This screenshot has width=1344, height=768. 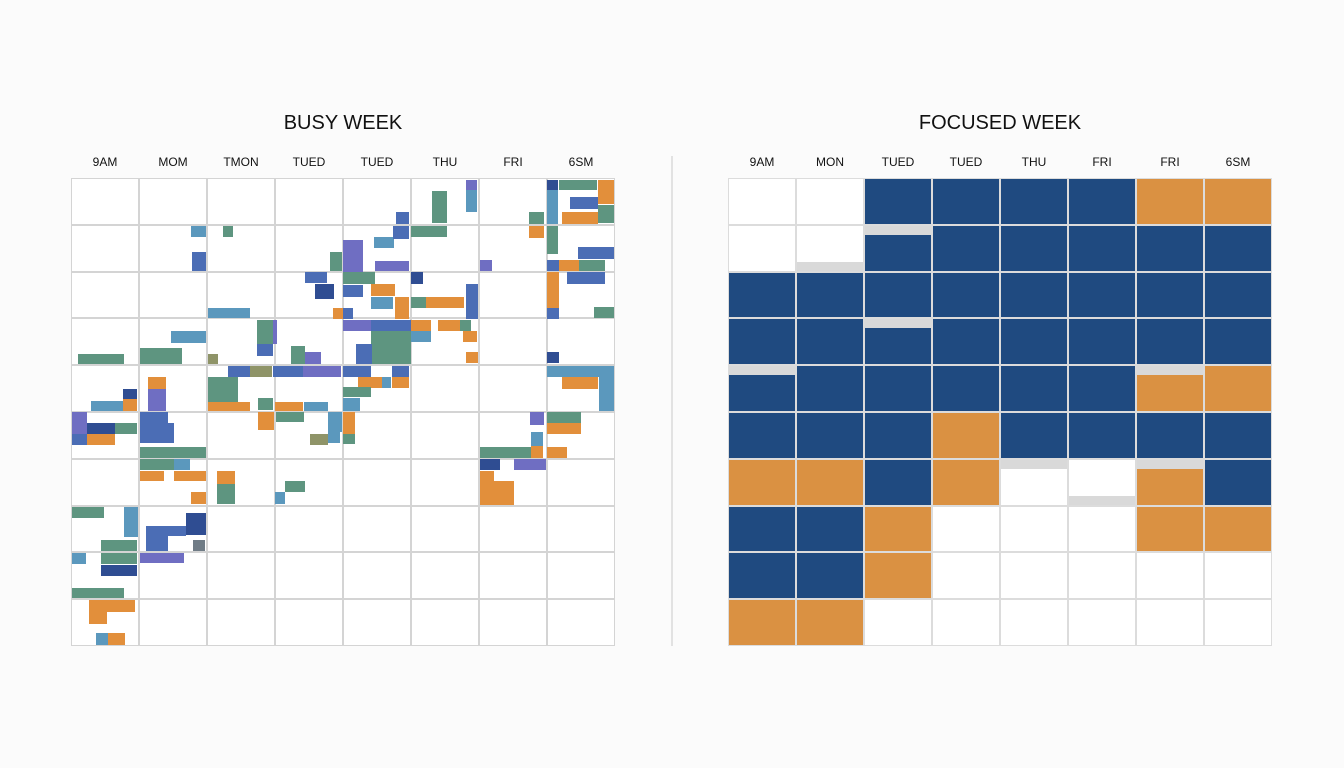 What do you see at coordinates (173, 162) in the screenshot?
I see `column-header: MOM` at bounding box center [173, 162].